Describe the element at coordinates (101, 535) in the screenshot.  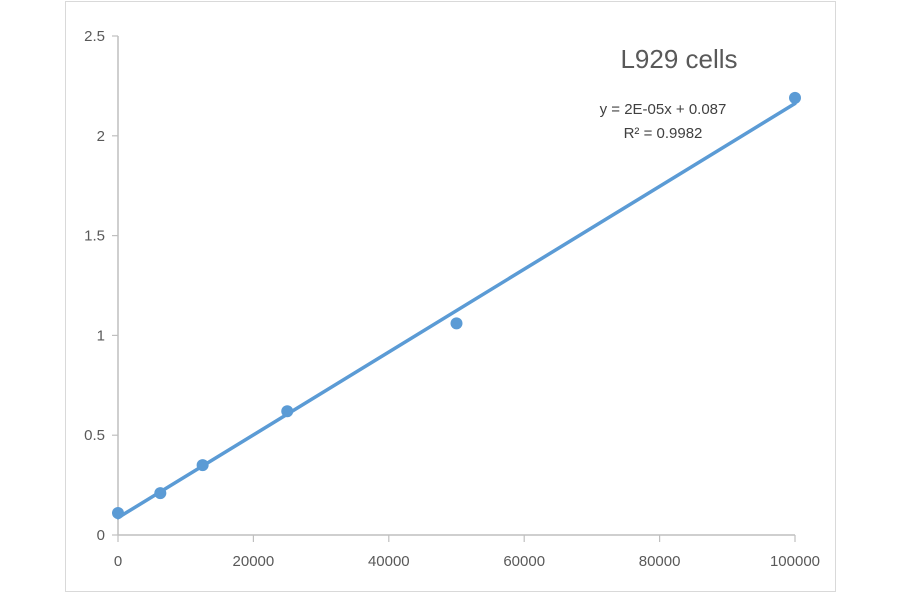
I see `y-tick-label: 0` at that location.